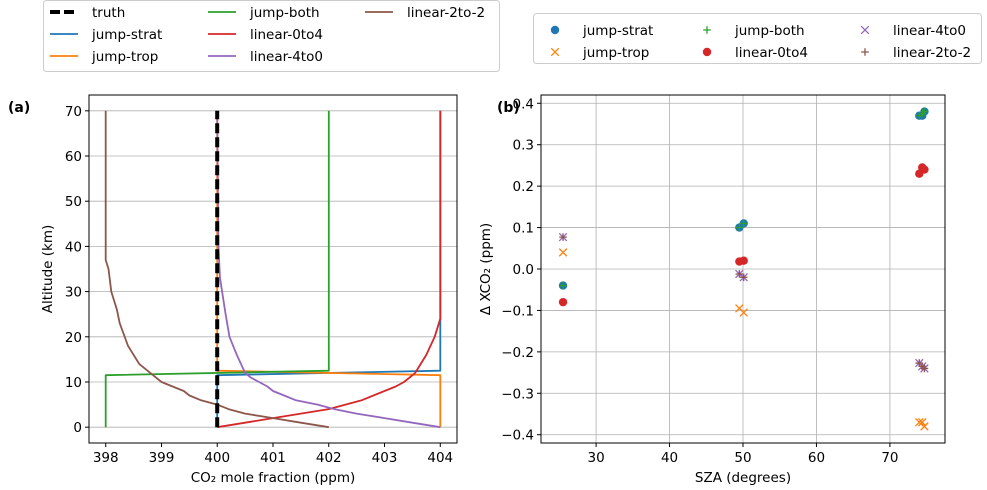 This screenshot has width=987, height=490. I want to click on x-tick-label: 60, so click(816, 458).